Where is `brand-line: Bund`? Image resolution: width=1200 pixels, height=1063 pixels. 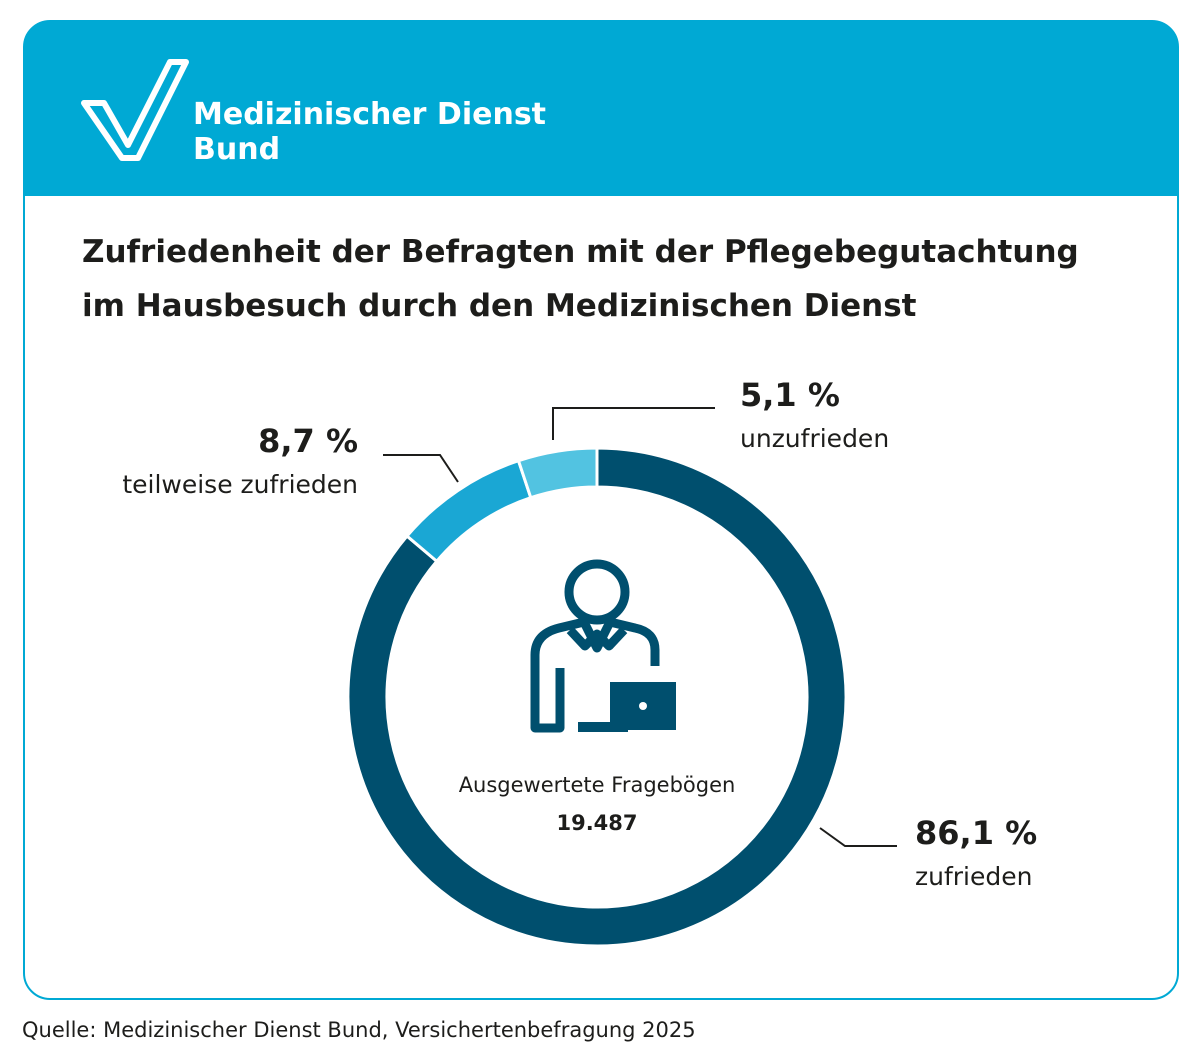 brand-line: Bund is located at coordinates (236, 149).